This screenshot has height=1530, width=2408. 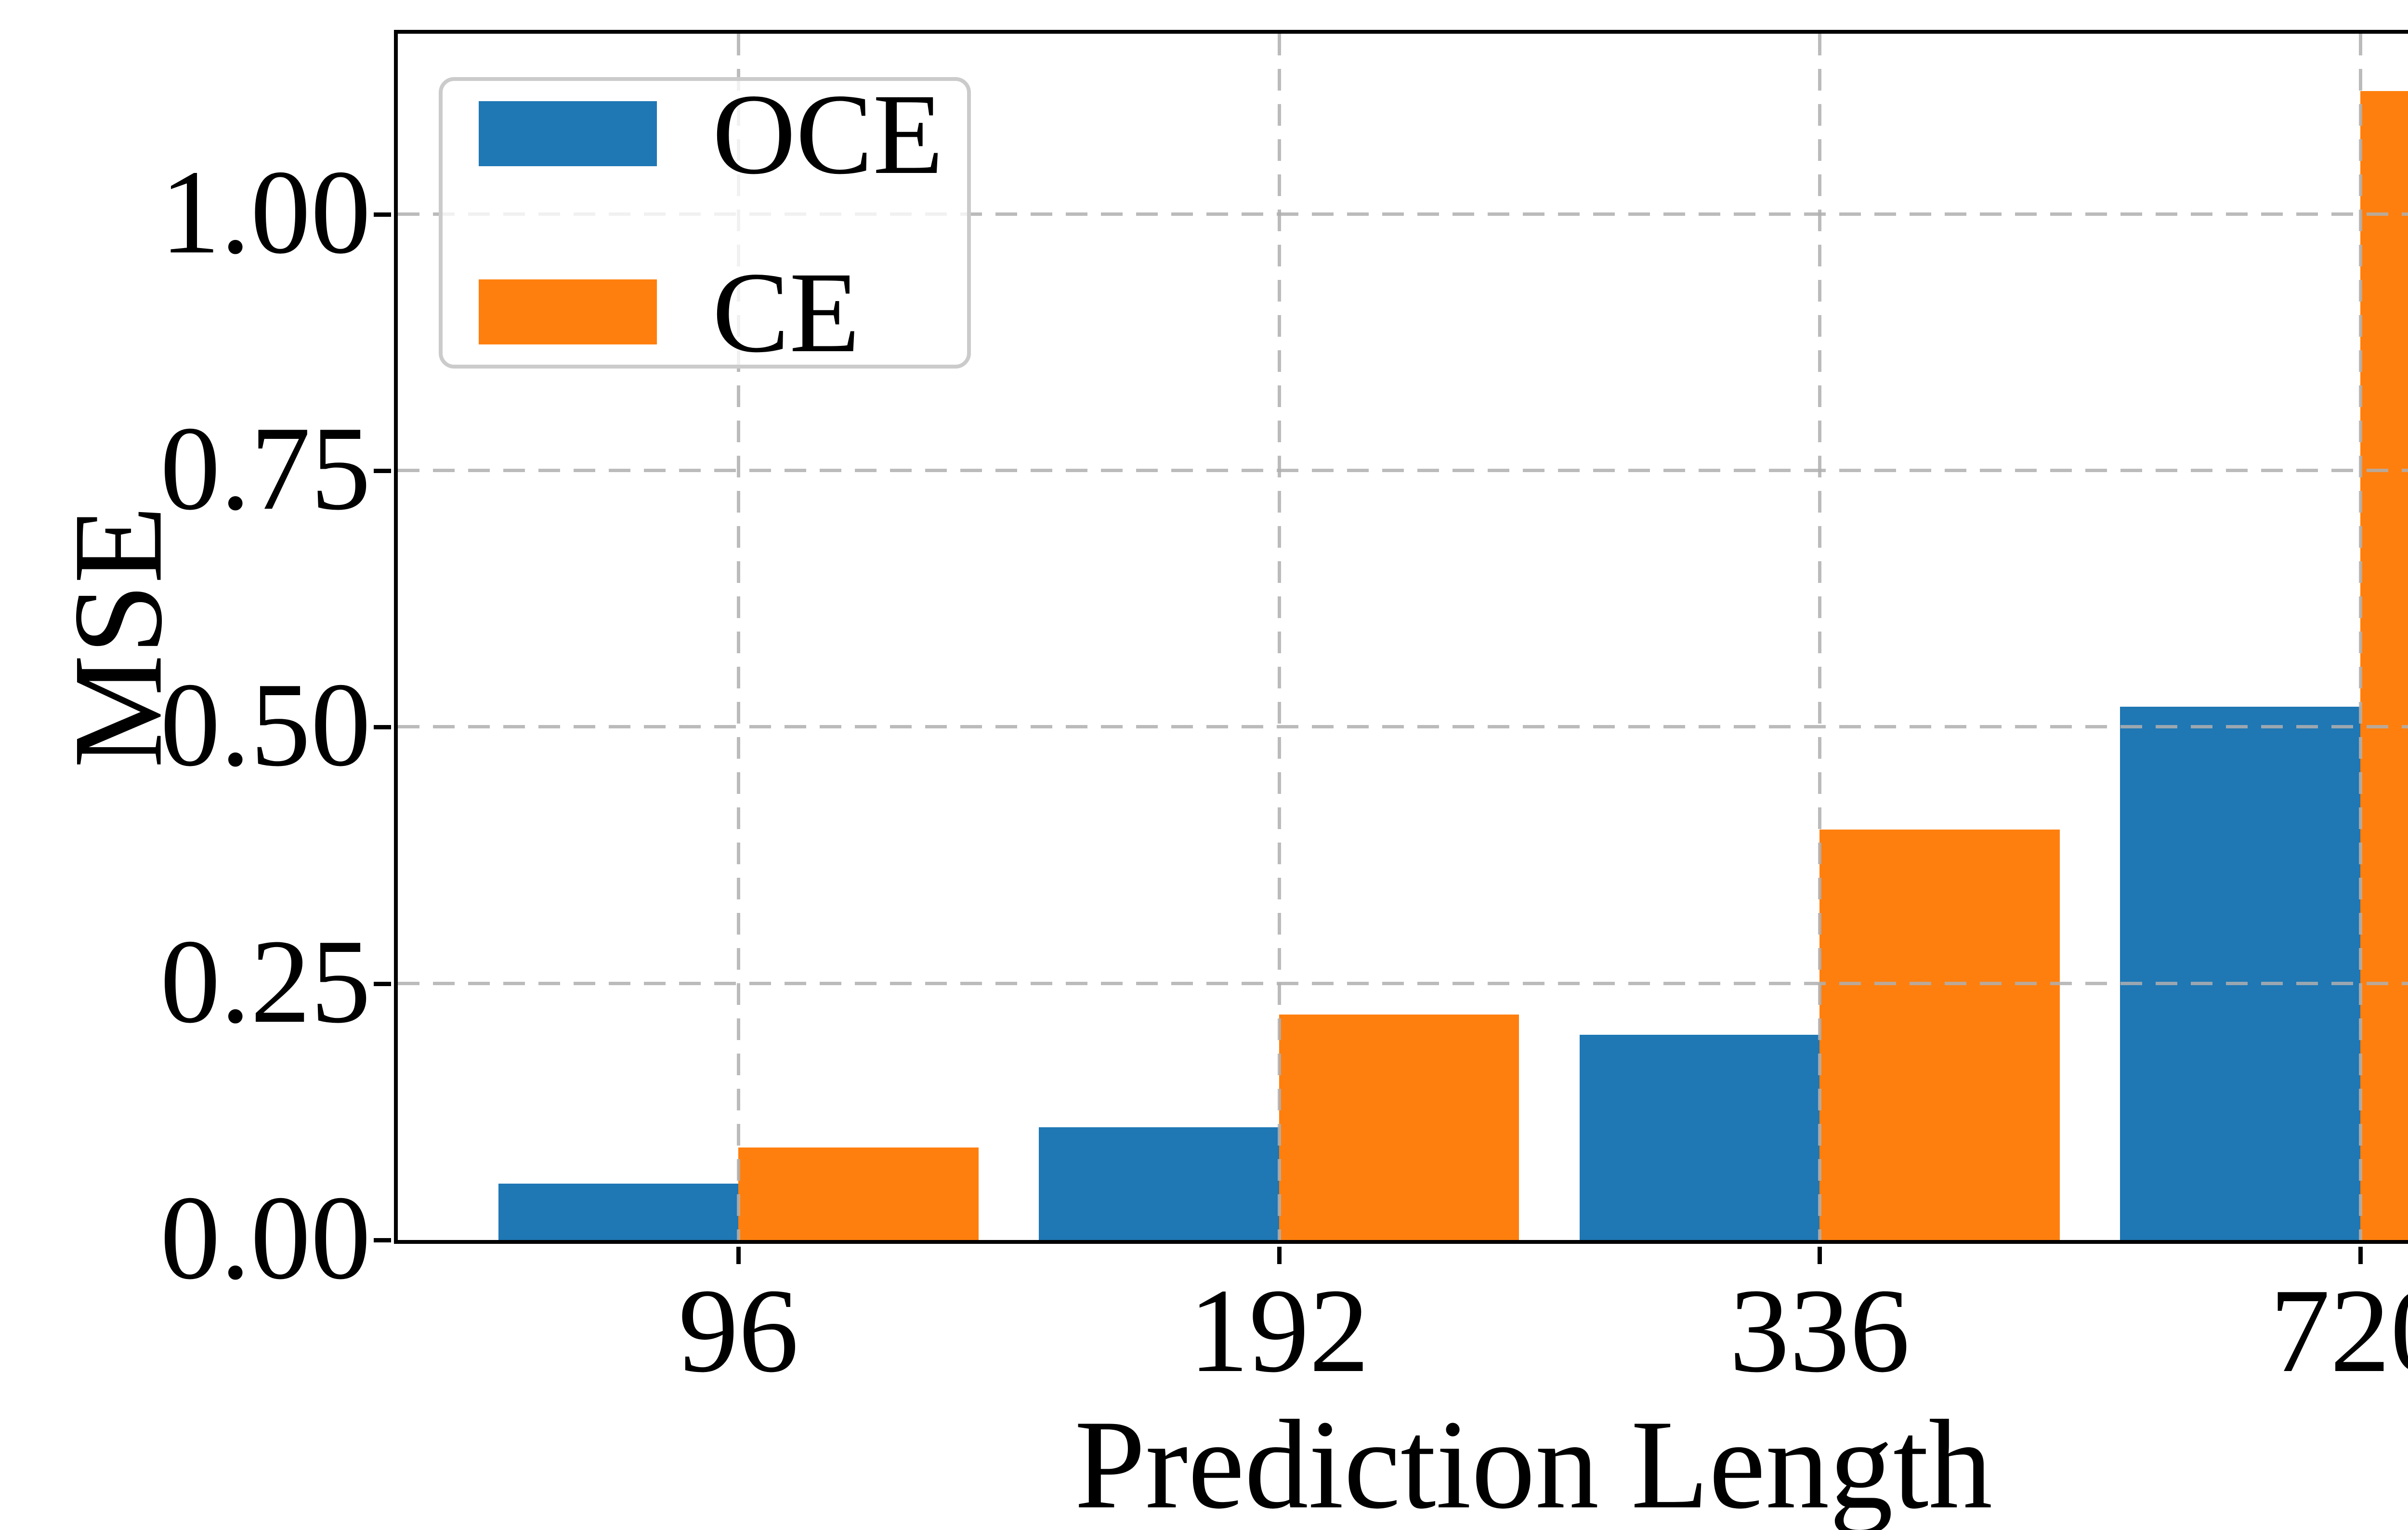 I want to click on legend-label: OCE, so click(x=827, y=133).